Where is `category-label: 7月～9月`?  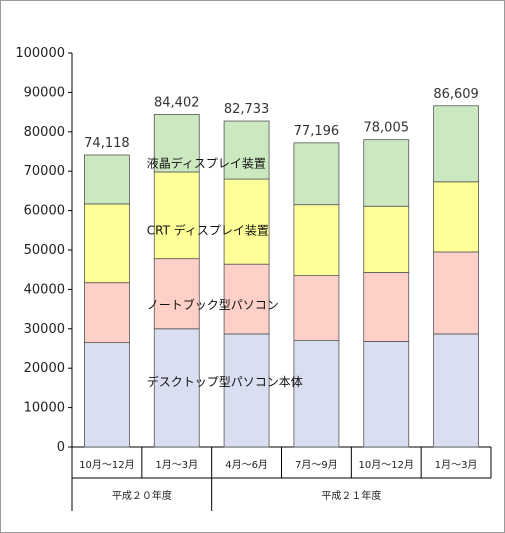
category-label: 7月～9月 is located at coordinates (316, 465).